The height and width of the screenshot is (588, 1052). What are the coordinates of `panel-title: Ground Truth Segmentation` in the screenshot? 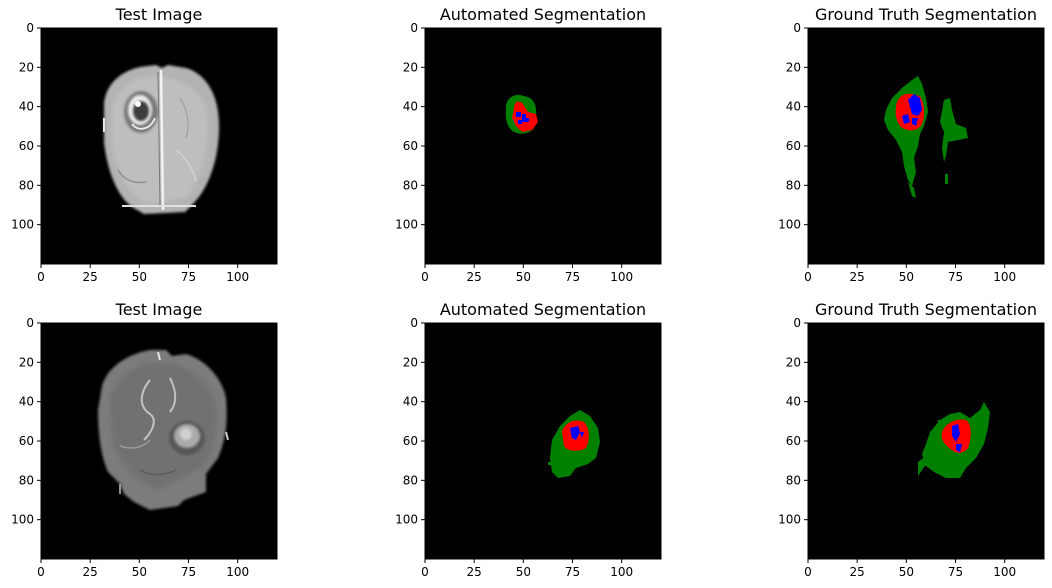 It's located at (926, 309).